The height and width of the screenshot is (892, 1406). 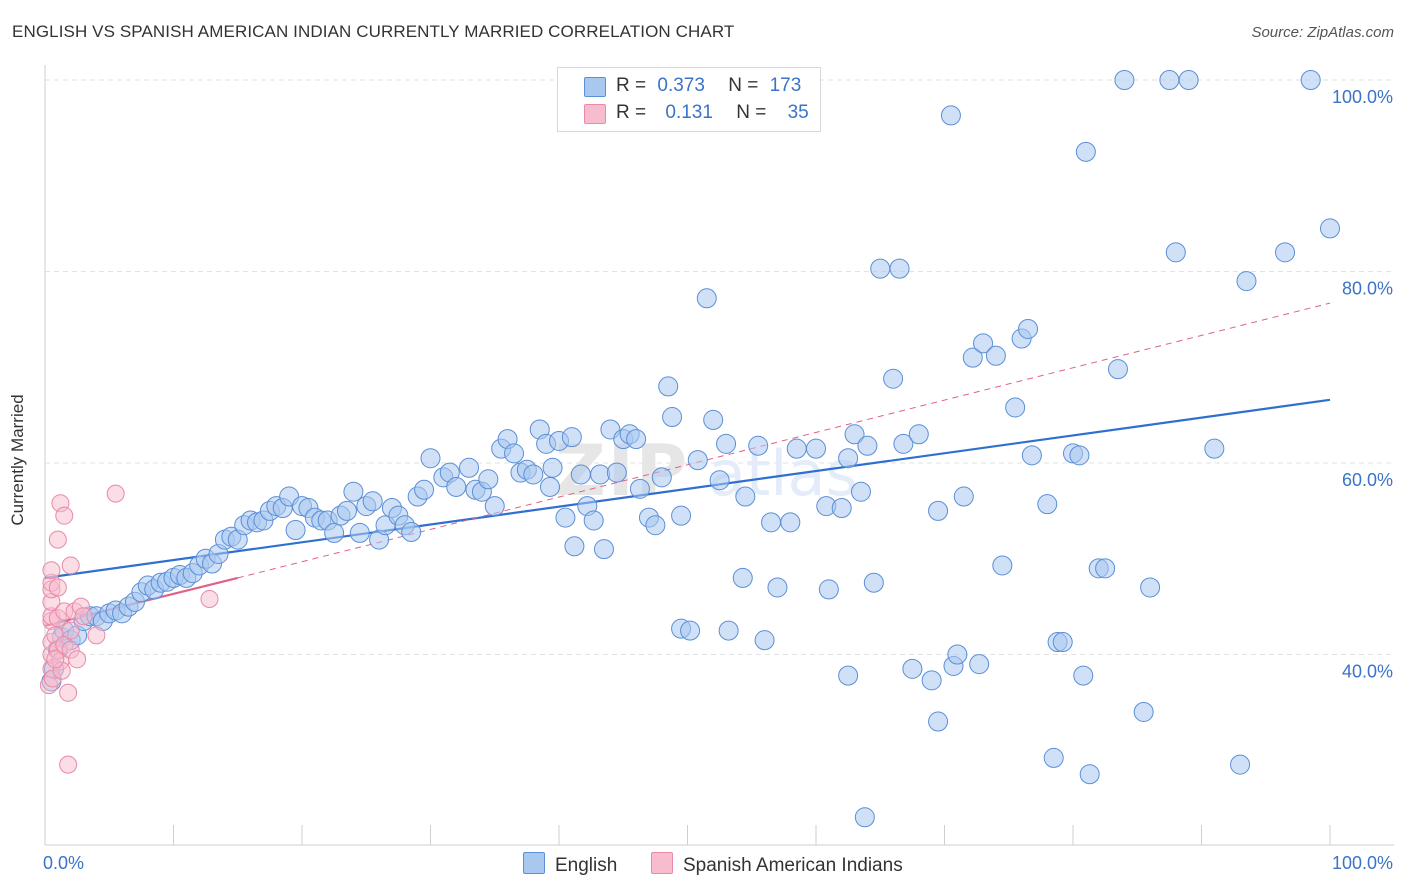 What do you see at coordinates (1367, 480) in the screenshot?
I see `y-tick-label: 60.0%` at bounding box center [1367, 480].